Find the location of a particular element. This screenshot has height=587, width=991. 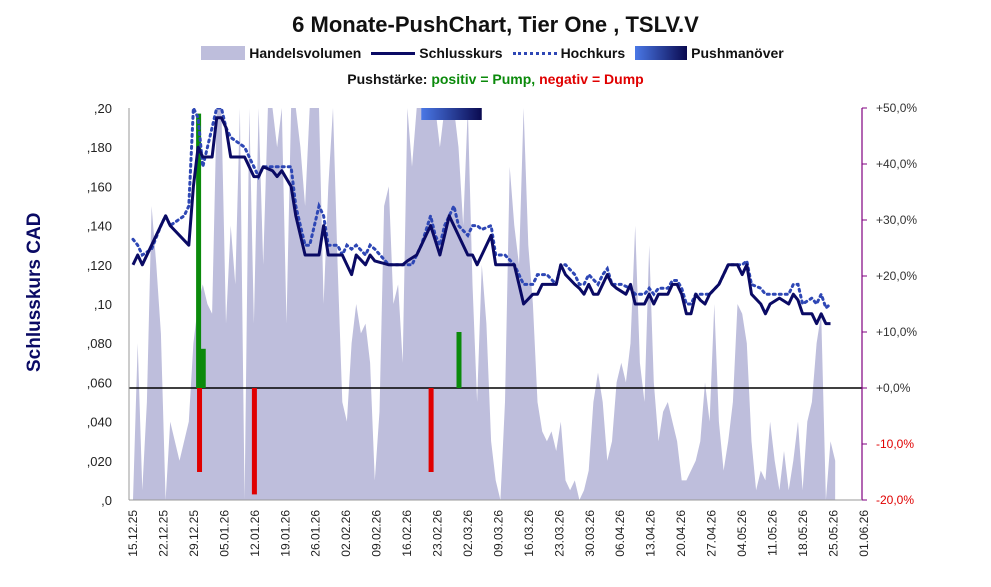

push-note-negative: negativ = Dump is located at coordinates (591, 79).